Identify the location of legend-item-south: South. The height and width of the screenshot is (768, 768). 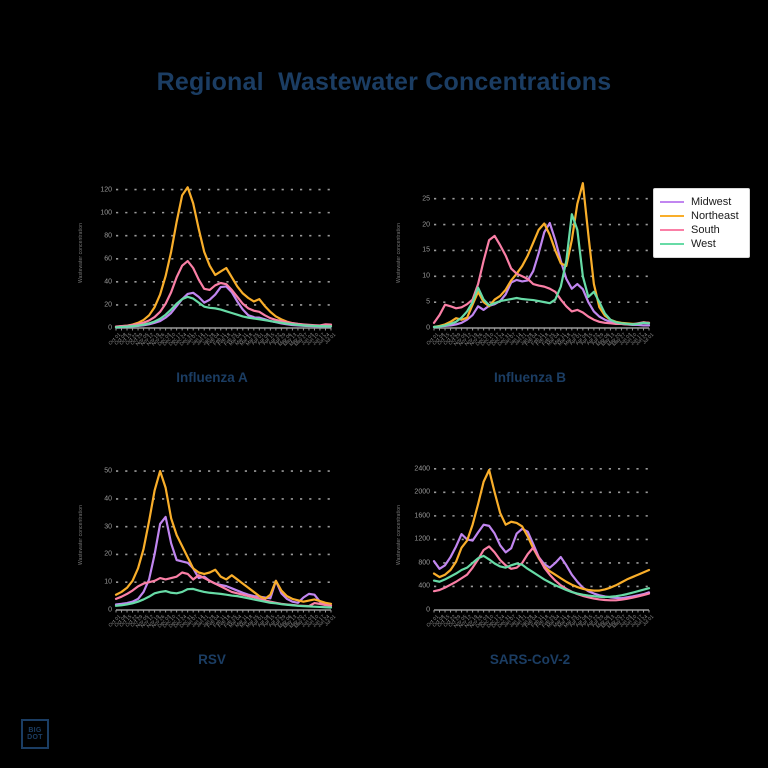
(701, 230).